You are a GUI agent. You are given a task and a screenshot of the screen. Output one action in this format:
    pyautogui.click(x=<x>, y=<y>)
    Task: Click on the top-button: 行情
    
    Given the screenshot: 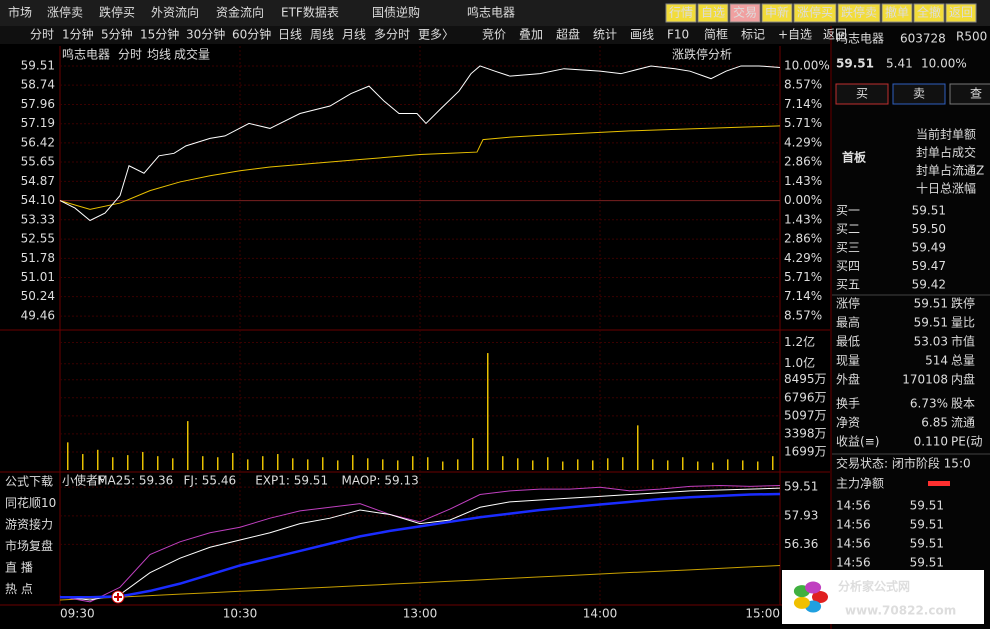 What is the action you would take?
    pyautogui.click(x=681, y=13)
    